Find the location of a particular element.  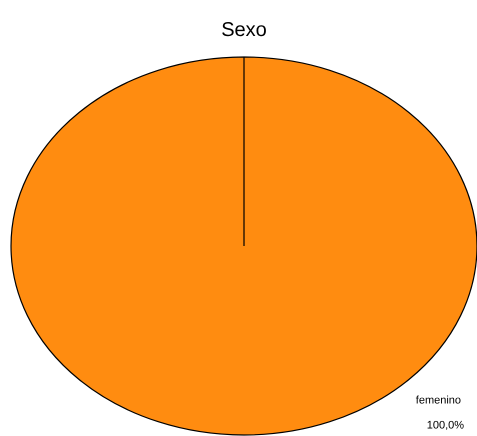

slice-label: femenino is located at coordinates (439, 400).